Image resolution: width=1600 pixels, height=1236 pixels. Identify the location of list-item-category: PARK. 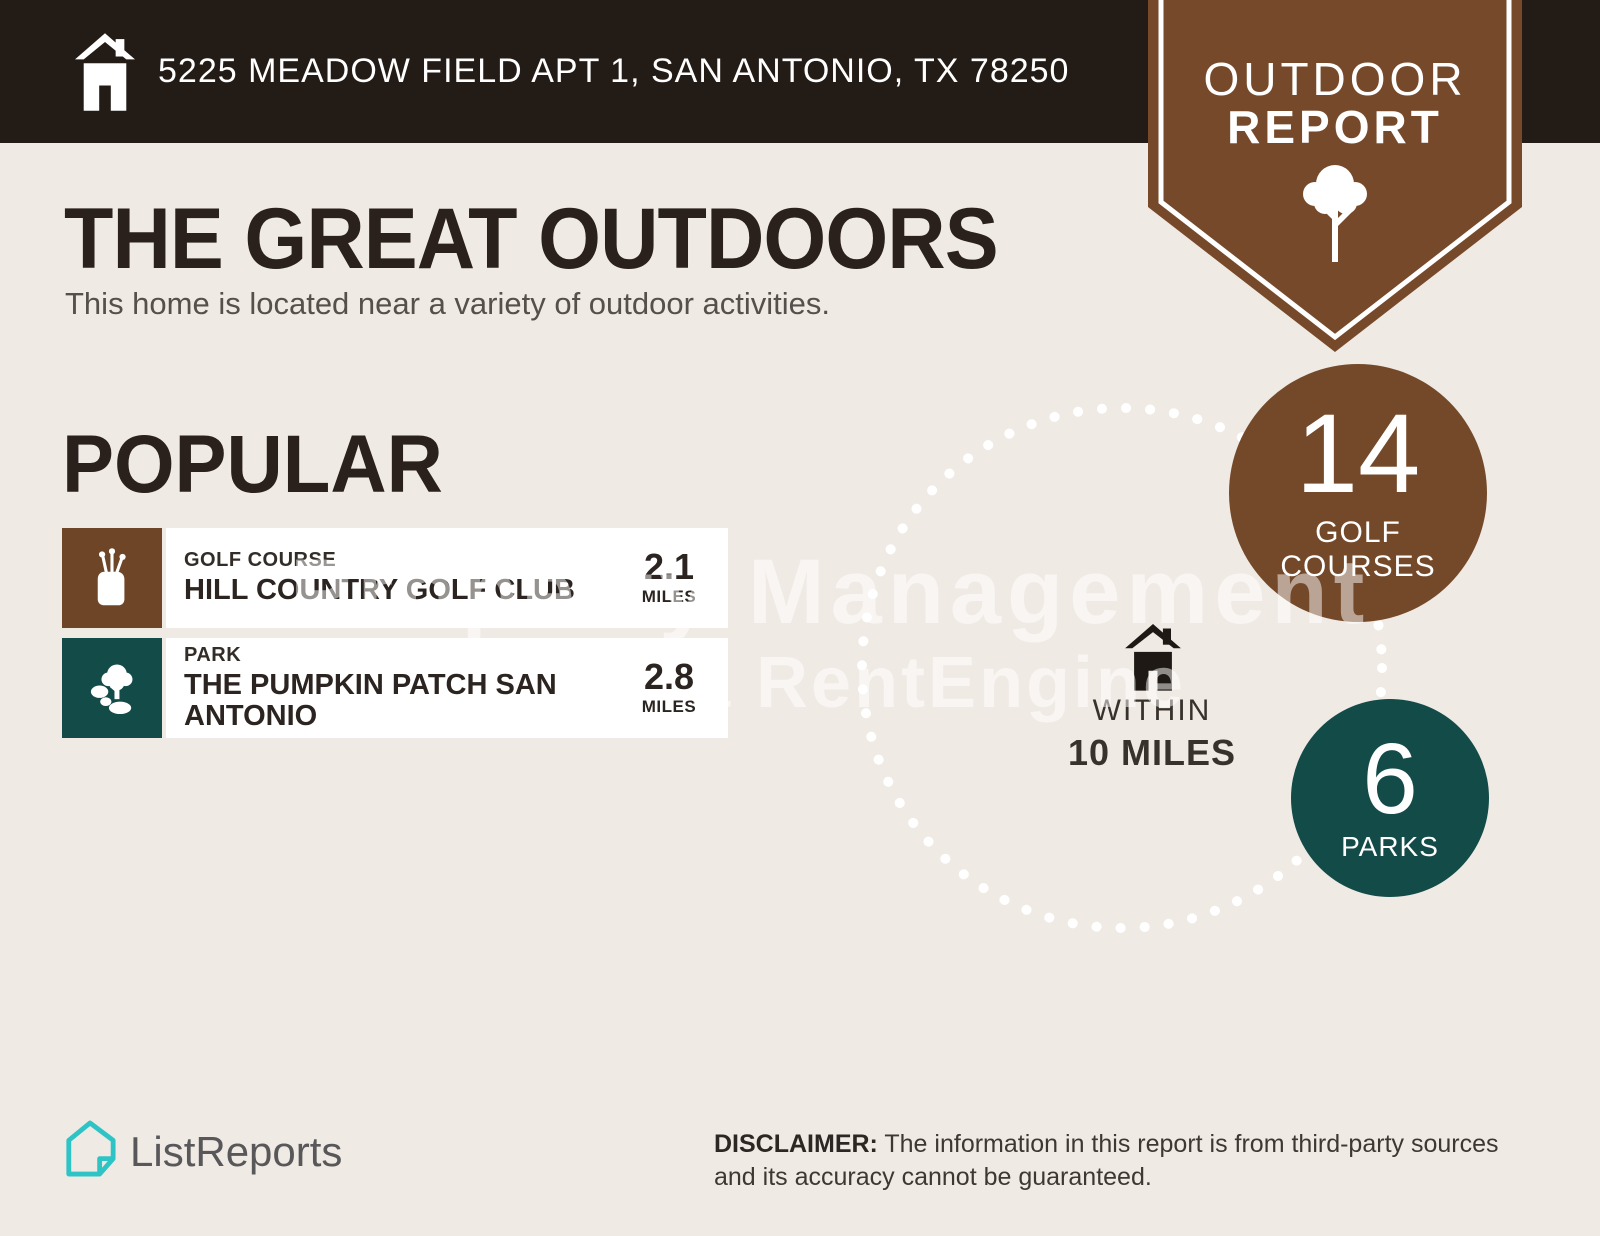
(213, 654).